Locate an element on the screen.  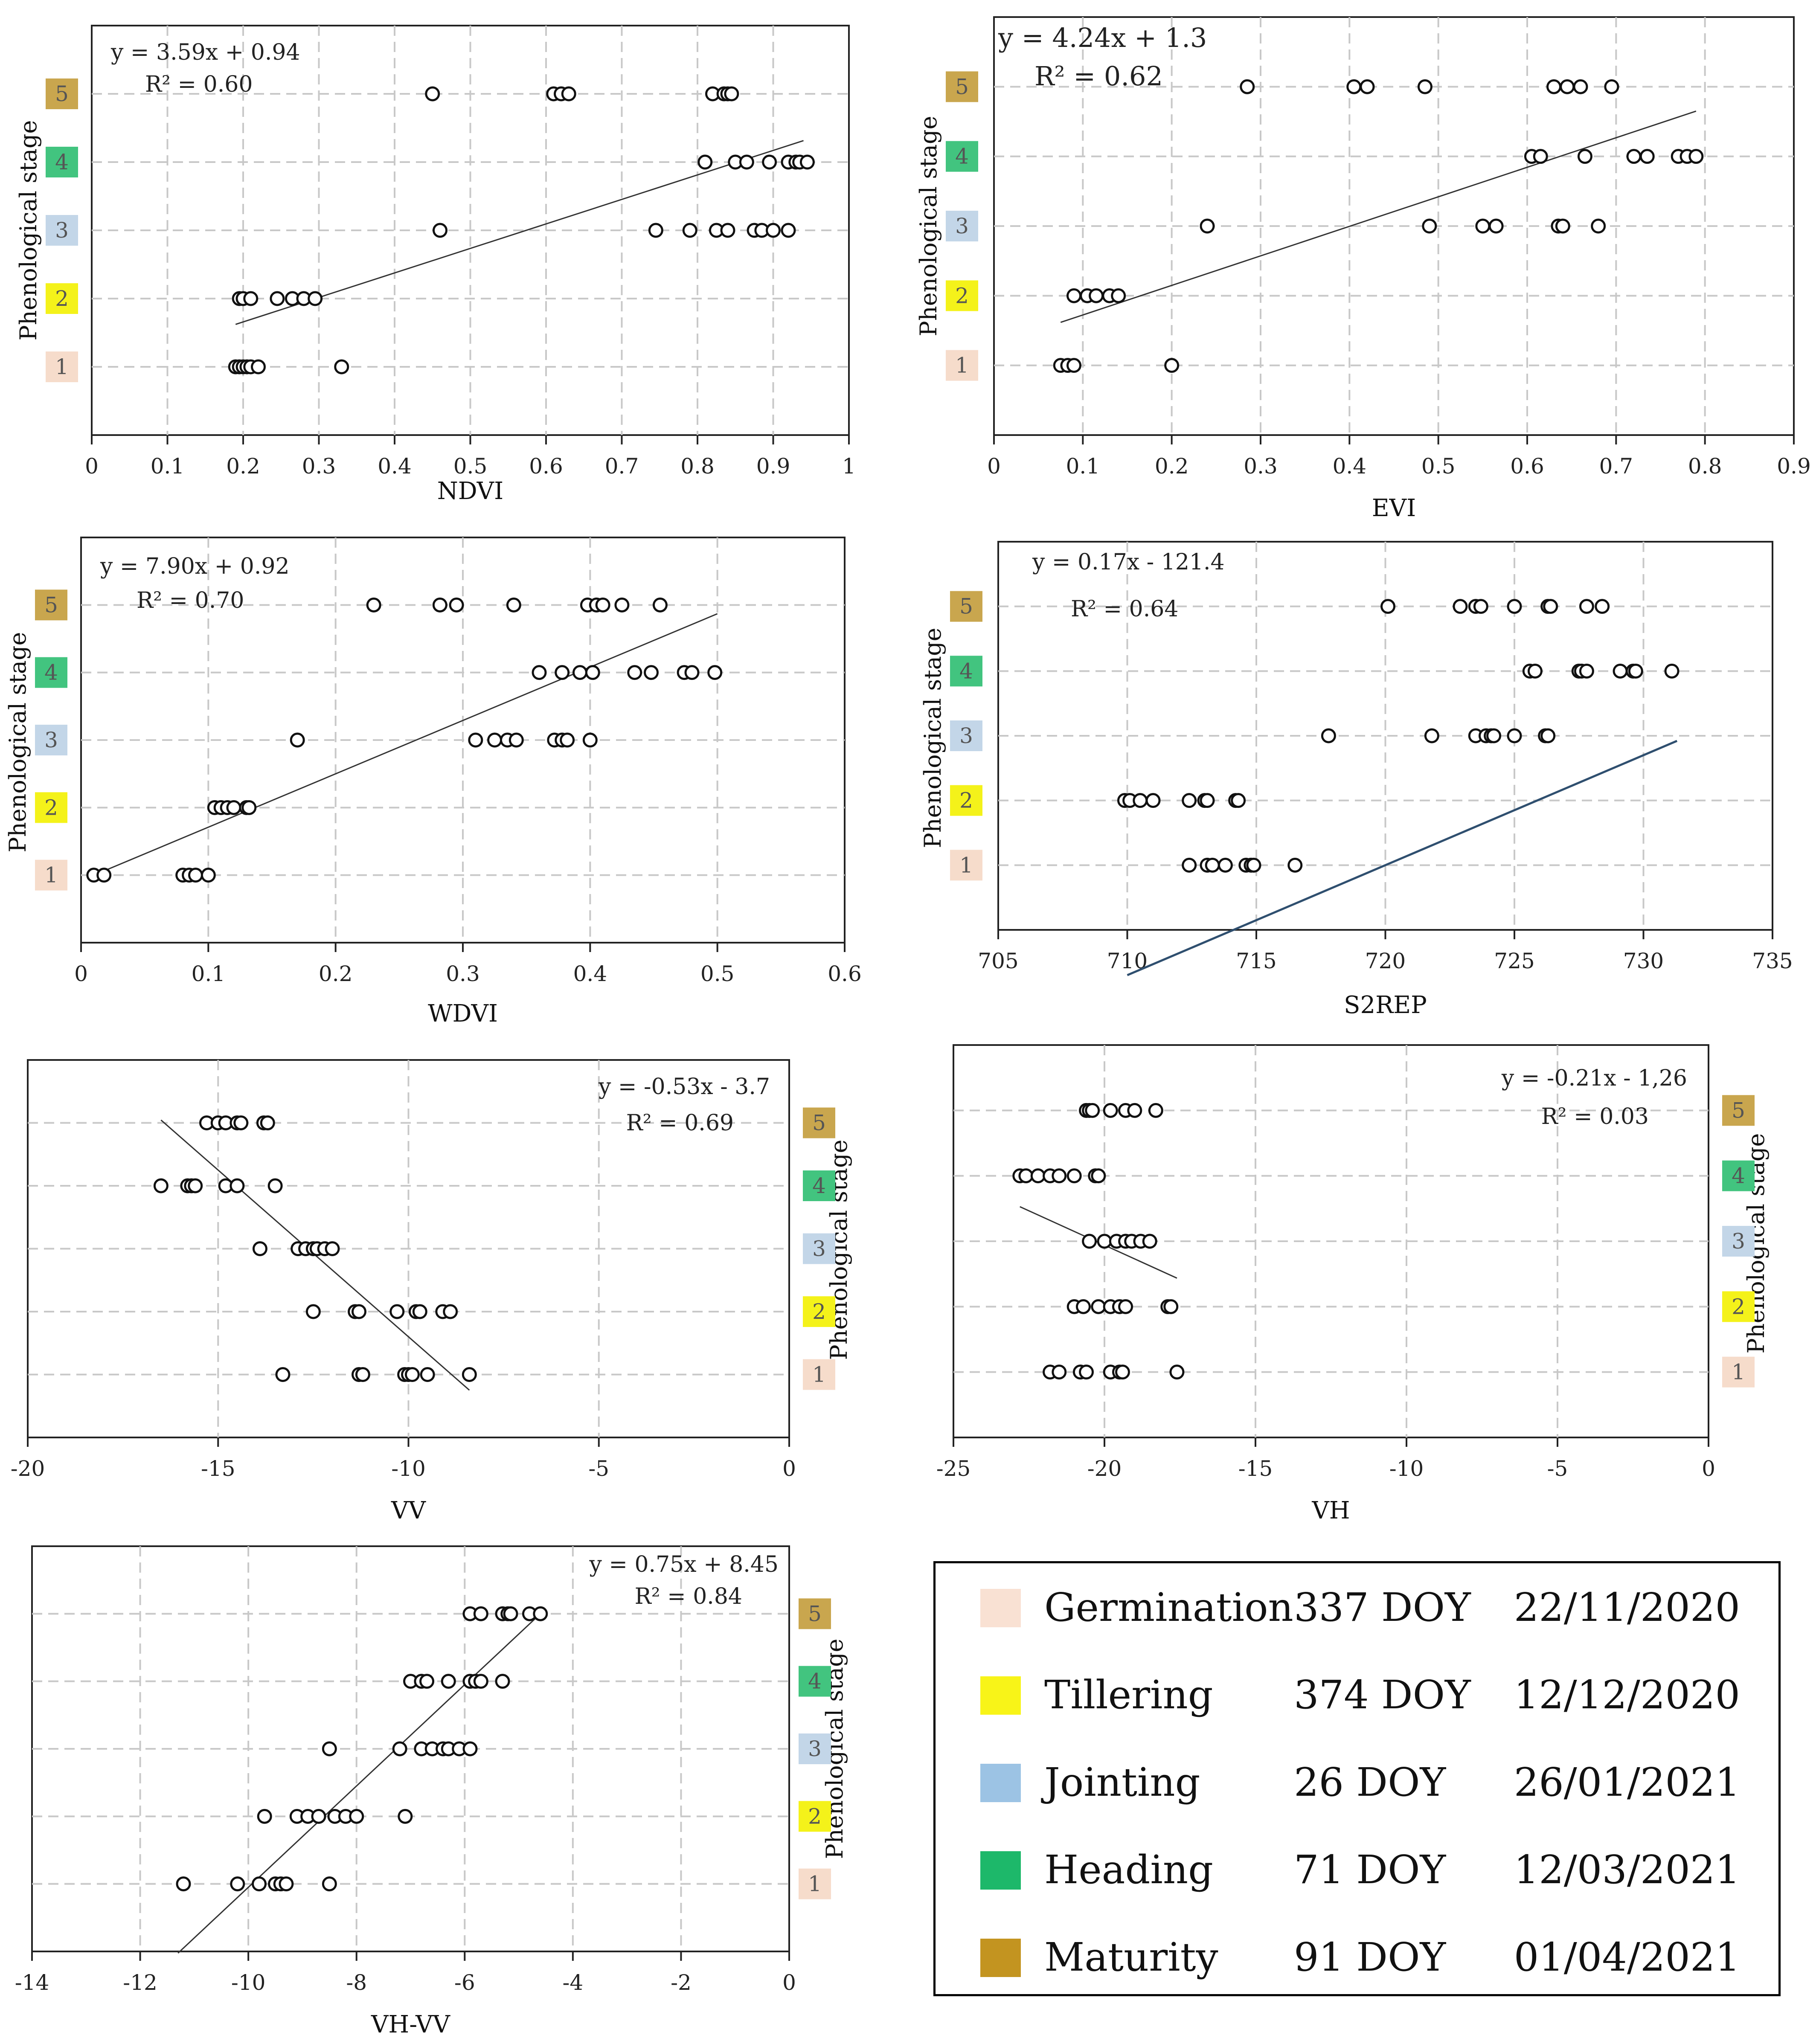
x-tick-label: 0.7 is located at coordinates (1616, 466).